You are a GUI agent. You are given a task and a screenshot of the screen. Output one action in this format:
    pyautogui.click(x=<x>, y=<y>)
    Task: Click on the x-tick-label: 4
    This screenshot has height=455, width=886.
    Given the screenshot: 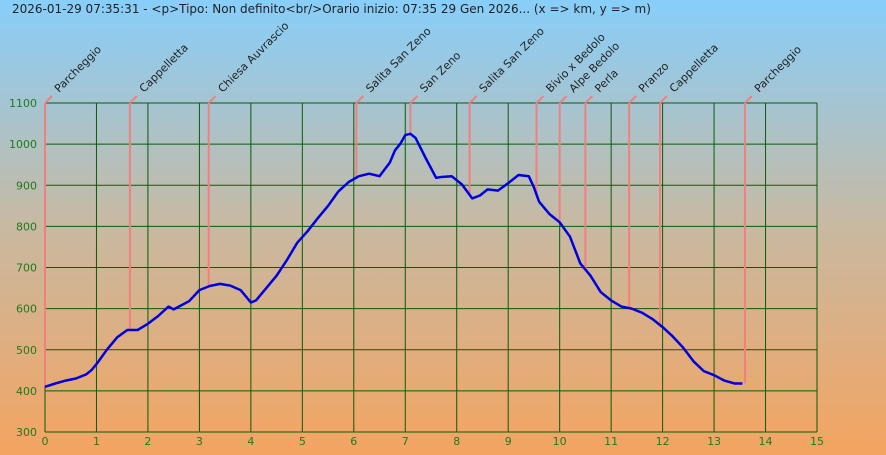 What is the action you would take?
    pyautogui.click(x=250, y=441)
    